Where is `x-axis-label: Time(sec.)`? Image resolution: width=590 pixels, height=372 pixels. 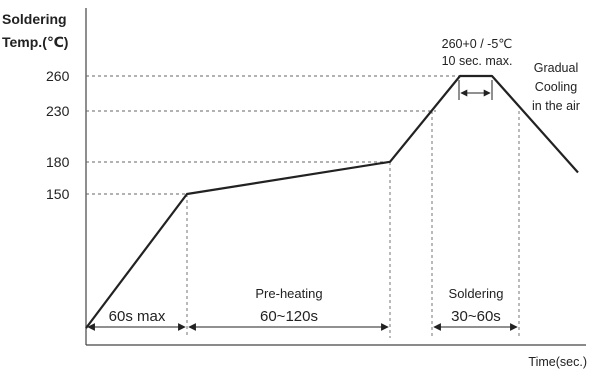
x-axis-label: Time(sec.) is located at coordinates (557, 362).